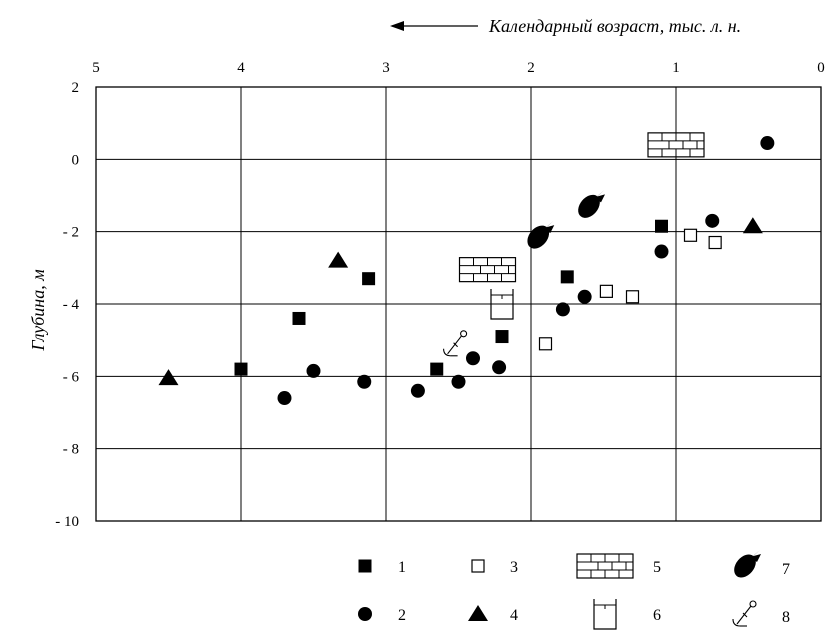 Image resolution: width=827 pixels, height=634 pixels. I want to click on y-tick-label: - 2, so click(71, 233).